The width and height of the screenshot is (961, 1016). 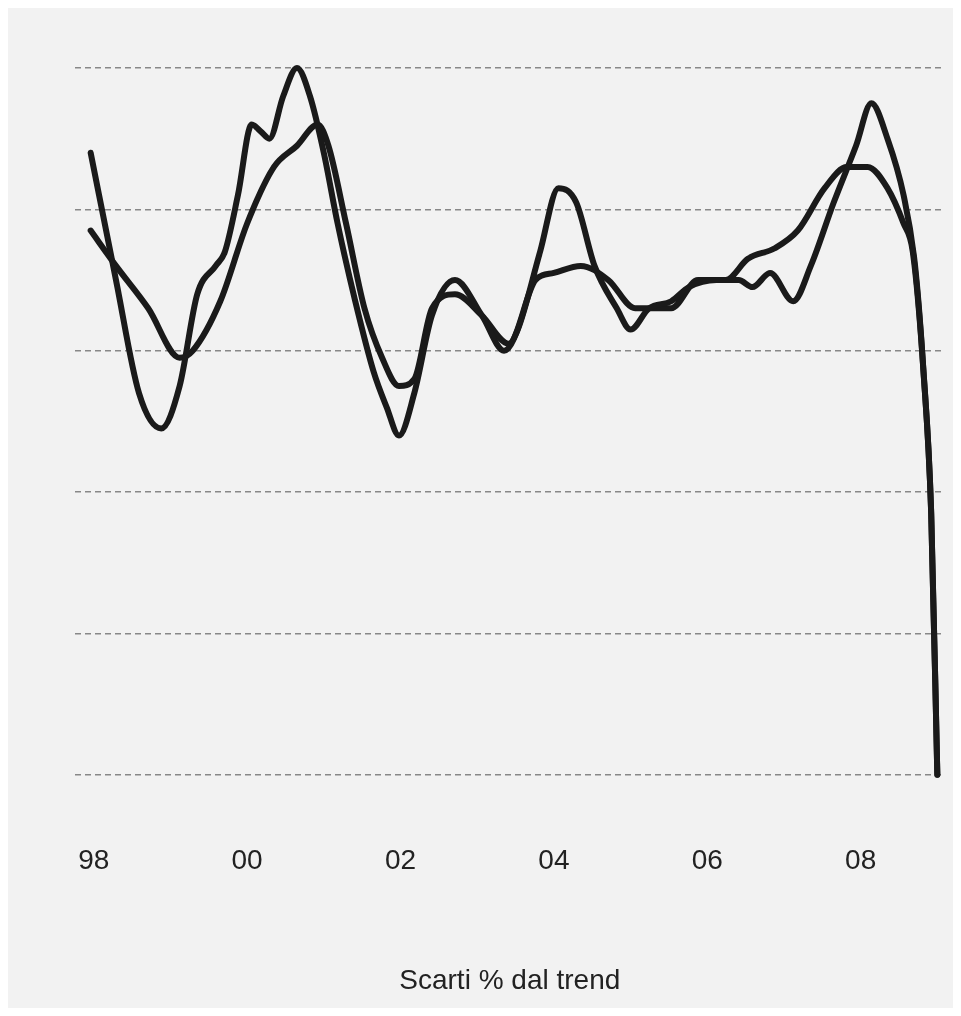 What do you see at coordinates (554, 860) in the screenshot?
I see `x-tick-label: 04` at bounding box center [554, 860].